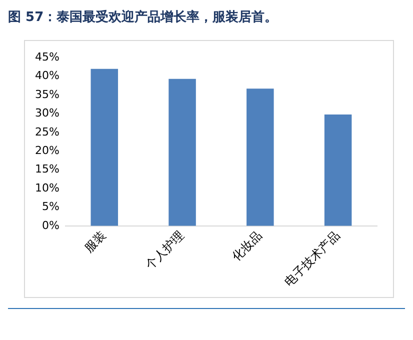 This screenshot has width=413, height=340. What do you see at coordinates (47, 169) in the screenshot?
I see `y-tick-label: 15%` at bounding box center [47, 169].